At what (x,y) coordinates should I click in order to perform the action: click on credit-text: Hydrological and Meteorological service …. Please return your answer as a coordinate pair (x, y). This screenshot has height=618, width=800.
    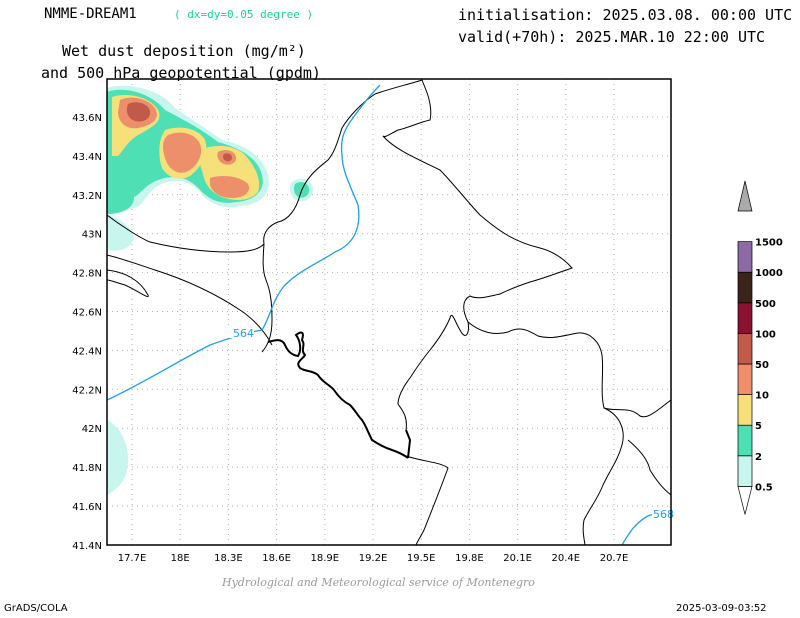
    Looking at the image, I should click on (378, 582).